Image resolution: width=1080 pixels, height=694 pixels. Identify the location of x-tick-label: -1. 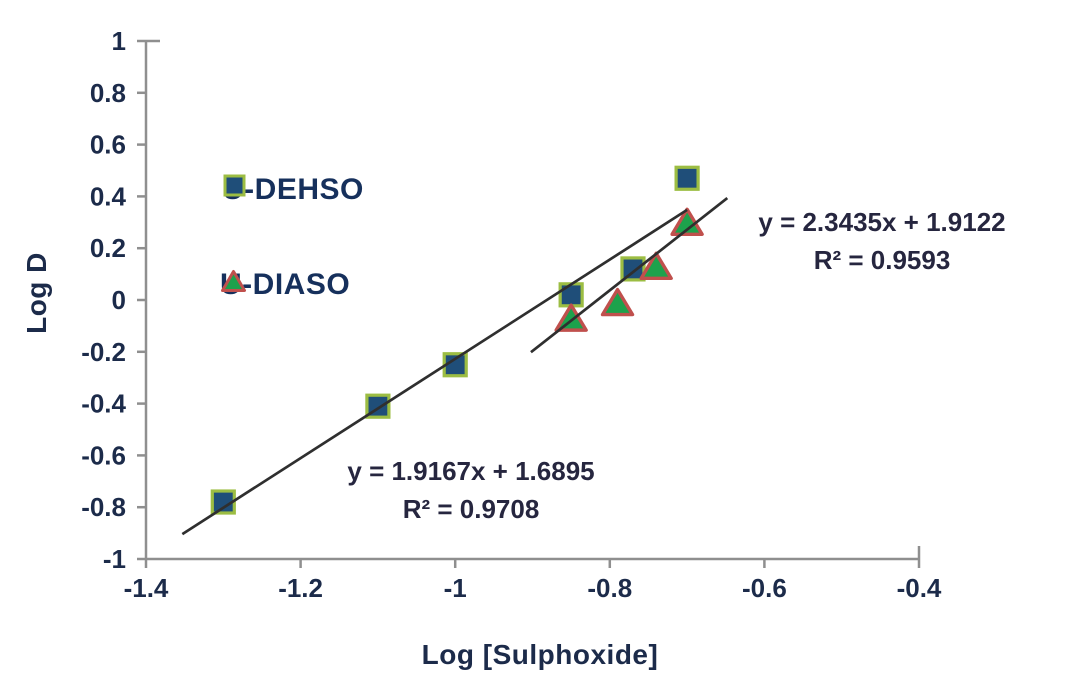
(455, 588).